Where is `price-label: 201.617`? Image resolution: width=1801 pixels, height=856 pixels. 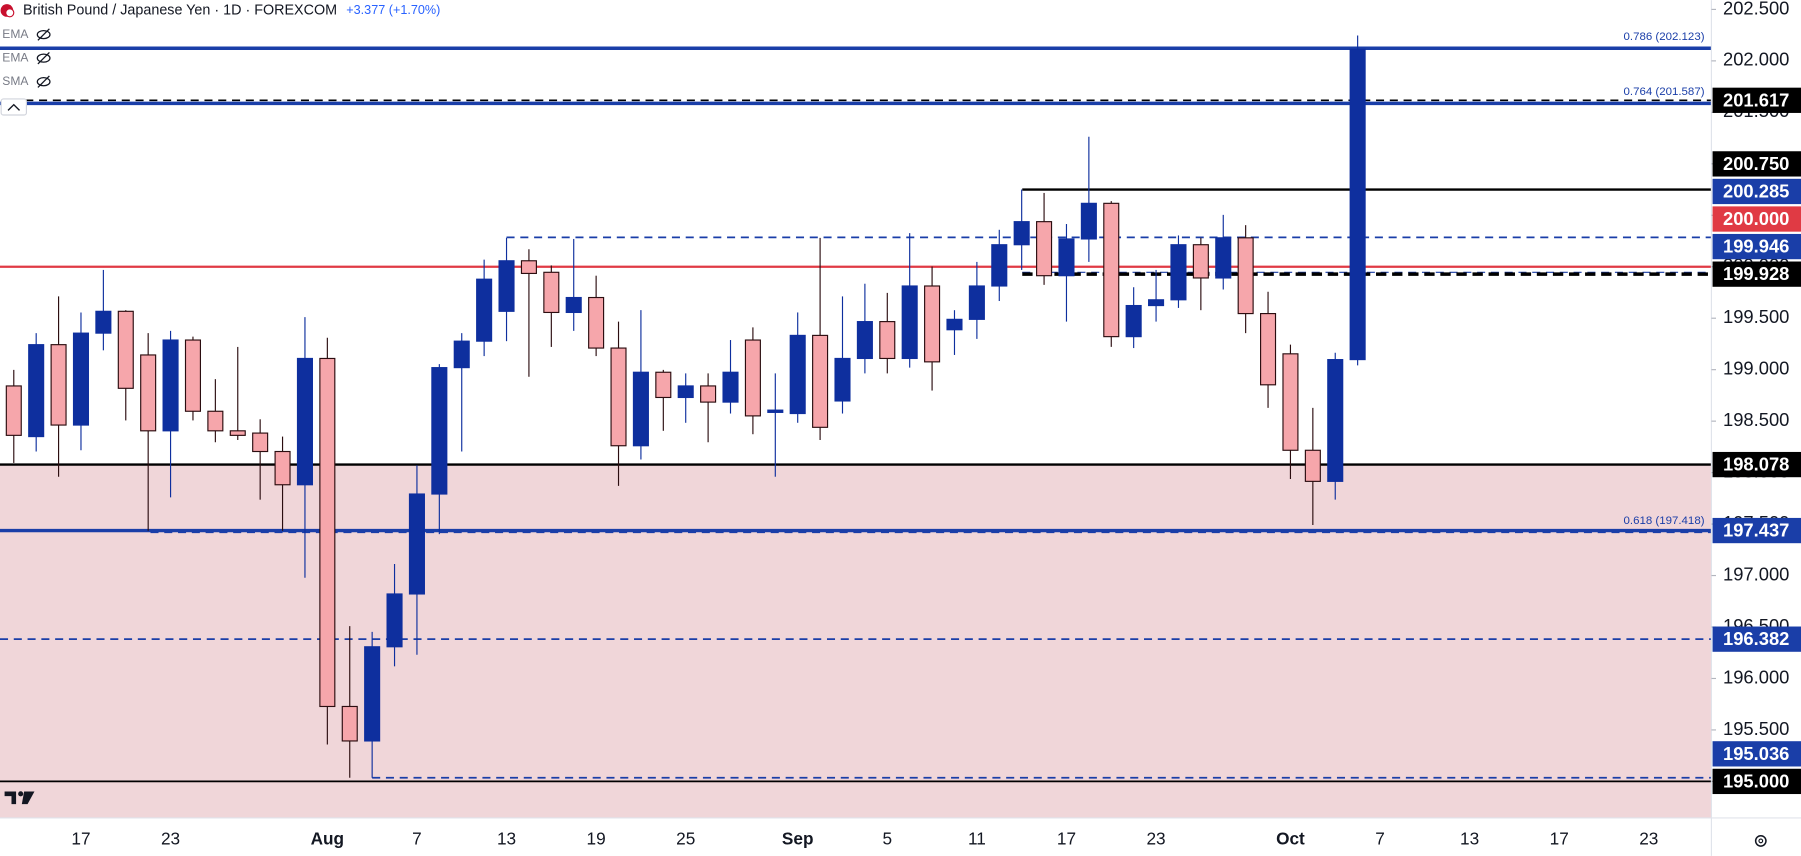 price-label: 201.617 is located at coordinates (1756, 99).